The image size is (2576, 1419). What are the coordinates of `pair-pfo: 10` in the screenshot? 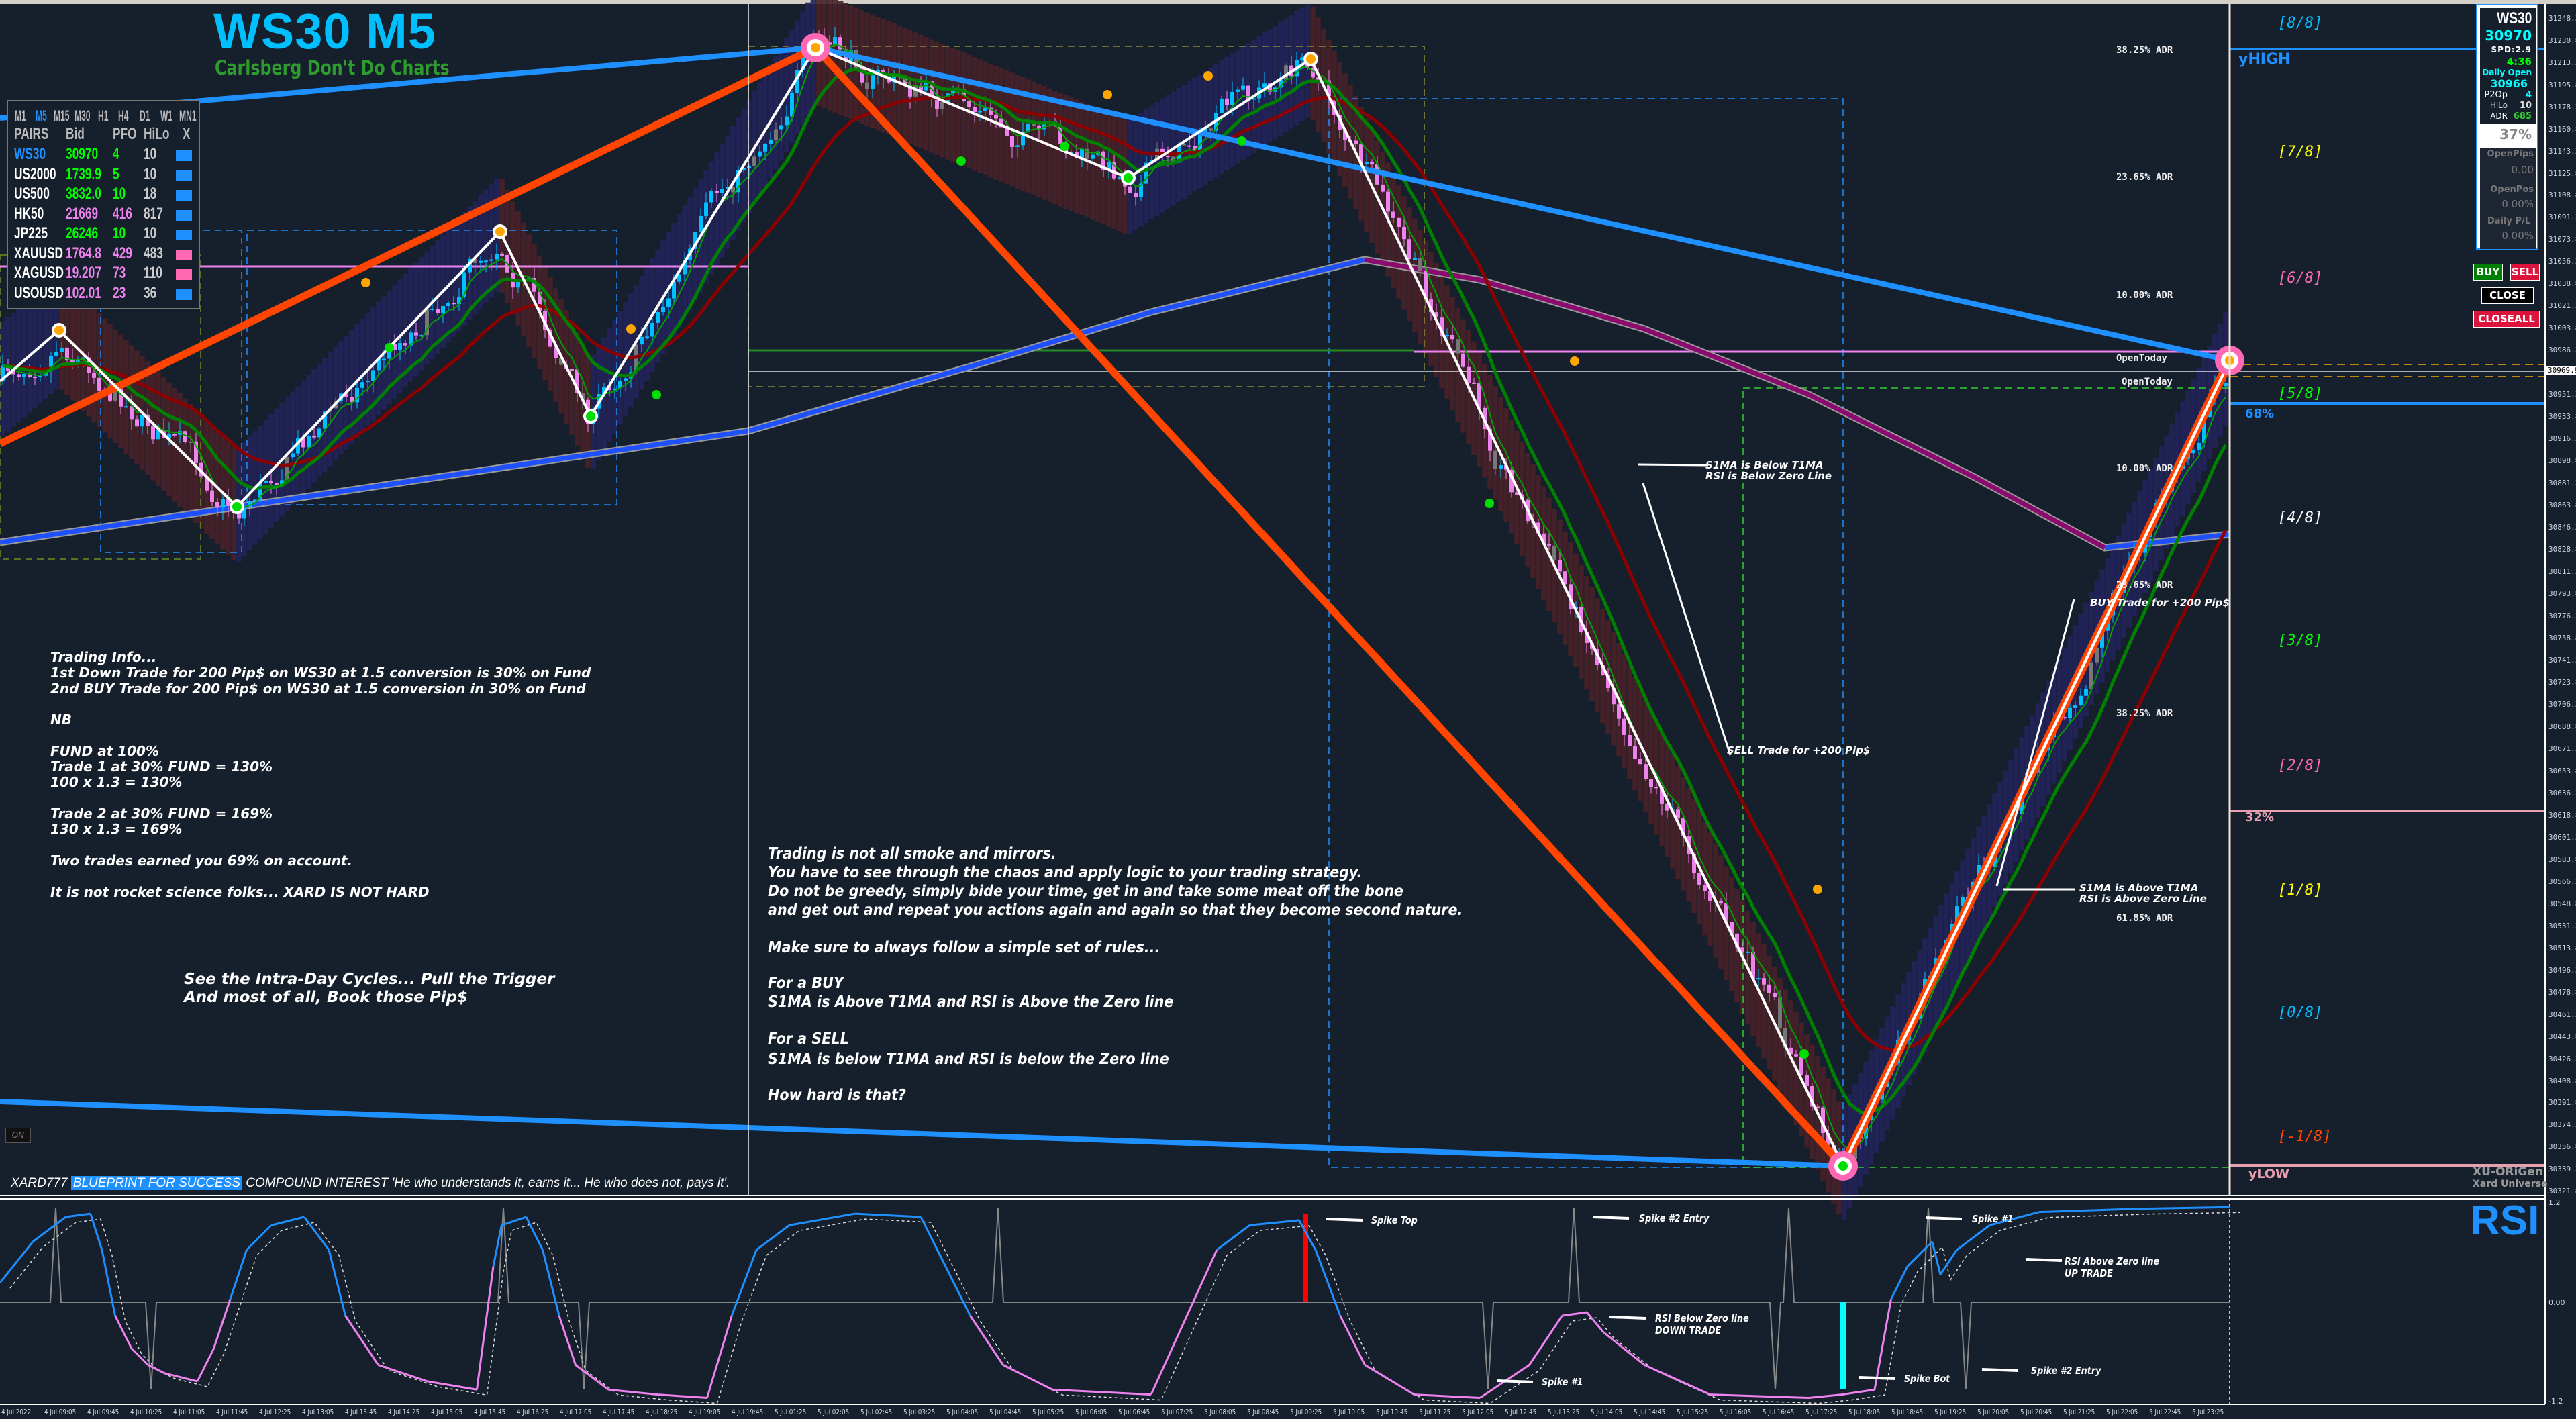 It's located at (119, 194).